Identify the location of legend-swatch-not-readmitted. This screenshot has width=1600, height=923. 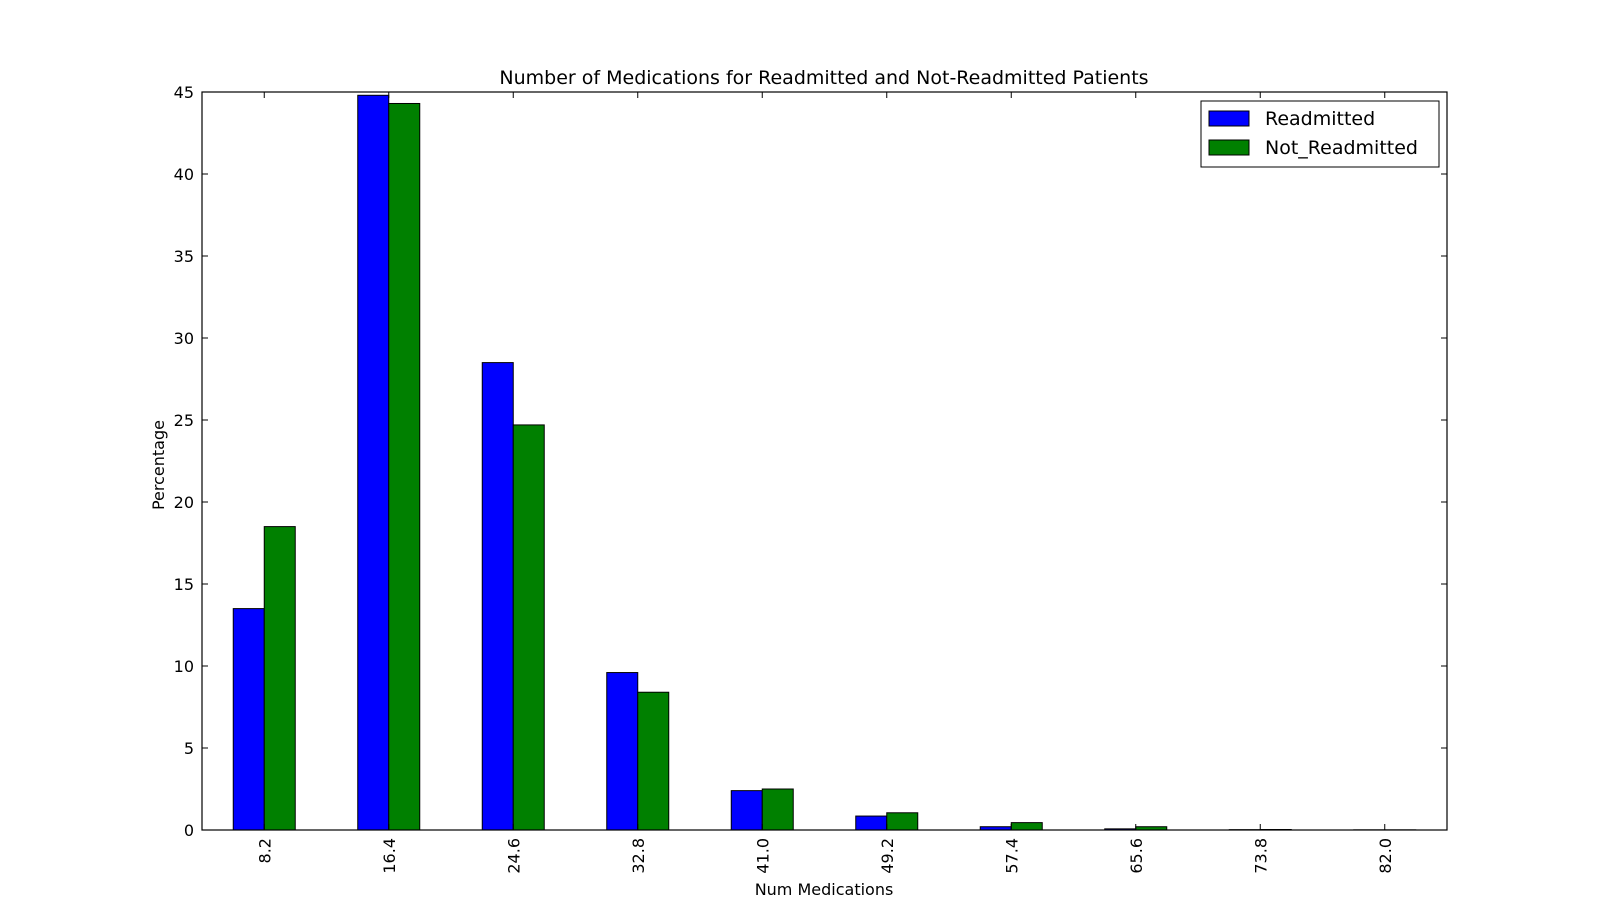
(1229, 147).